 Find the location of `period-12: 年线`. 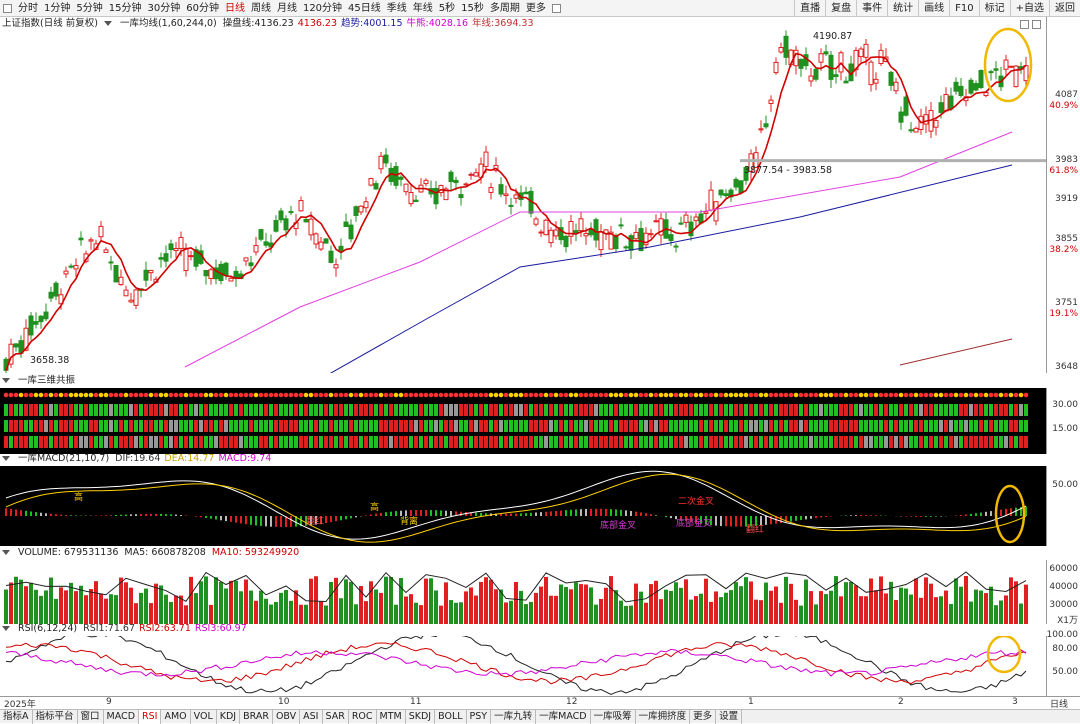

period-12: 年线 is located at coordinates (422, 8).